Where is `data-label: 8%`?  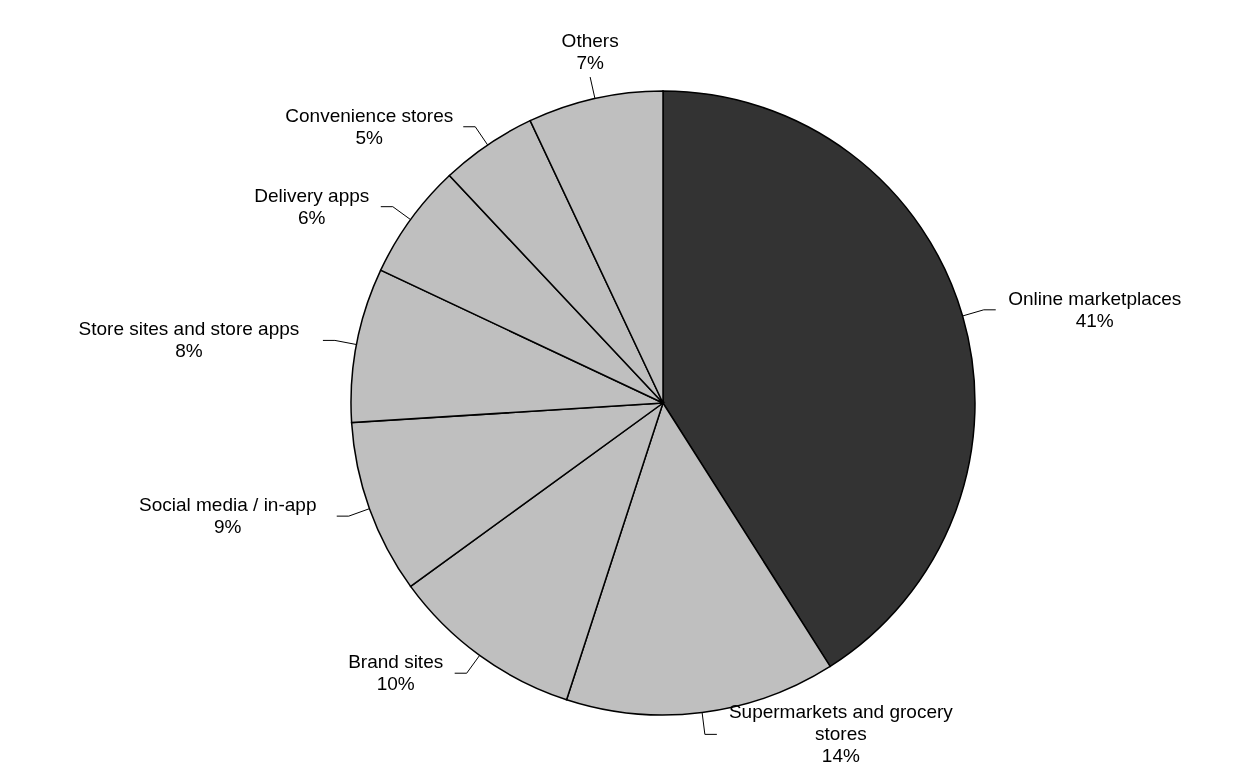 data-label: 8% is located at coordinates (189, 351).